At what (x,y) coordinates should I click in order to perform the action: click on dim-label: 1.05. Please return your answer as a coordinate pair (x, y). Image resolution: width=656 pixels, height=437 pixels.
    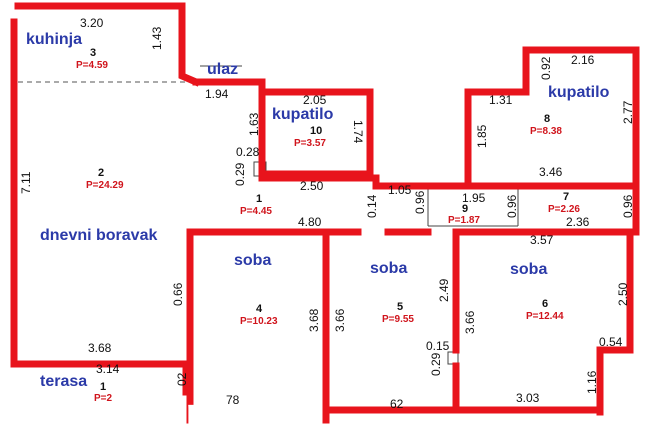
    Looking at the image, I should click on (400, 190).